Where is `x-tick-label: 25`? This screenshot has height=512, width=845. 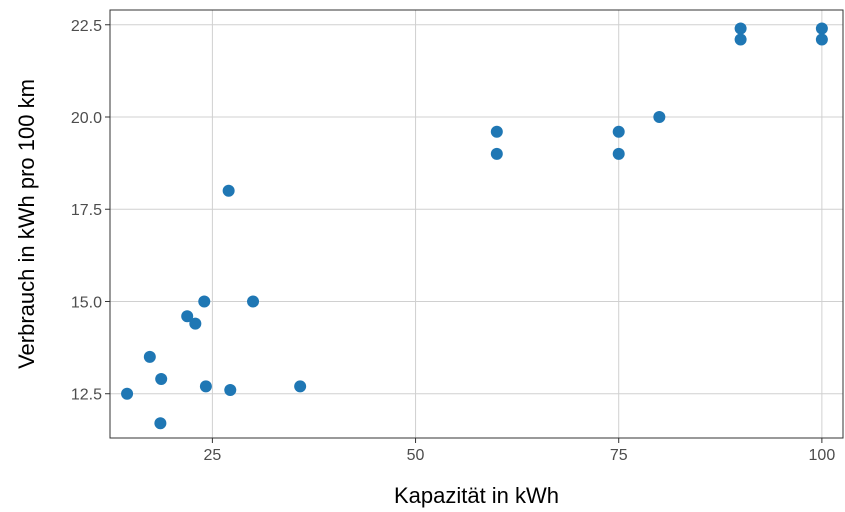 x-tick-label: 25 is located at coordinates (212, 455).